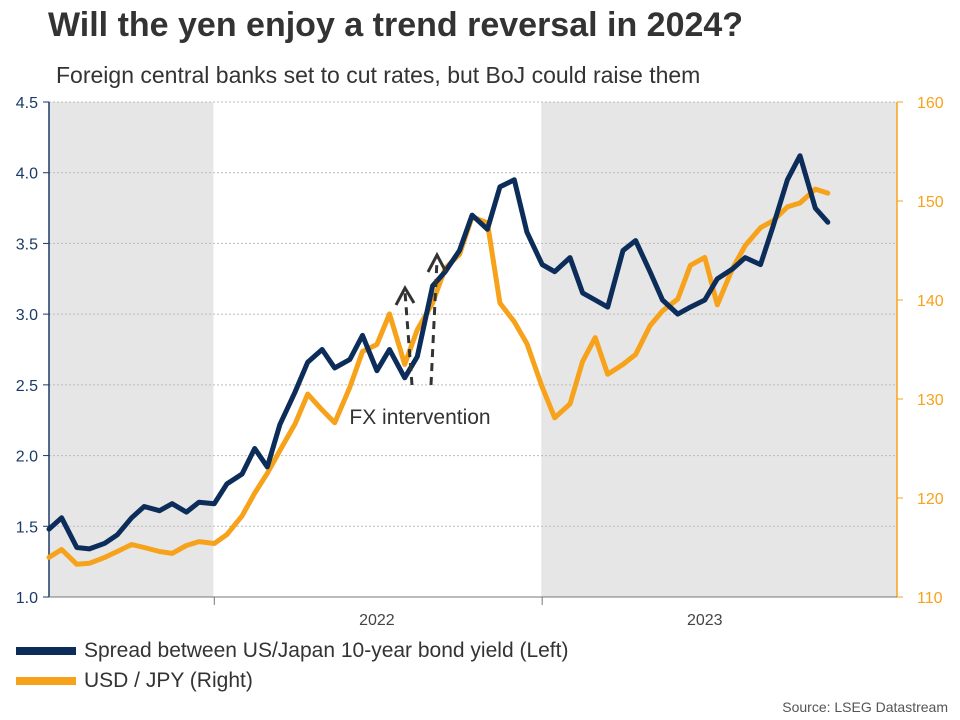 The image size is (960, 720). What do you see at coordinates (930, 351) in the screenshot?
I see `right-axis-ticks: 110 120 130 140 150 160` at bounding box center [930, 351].